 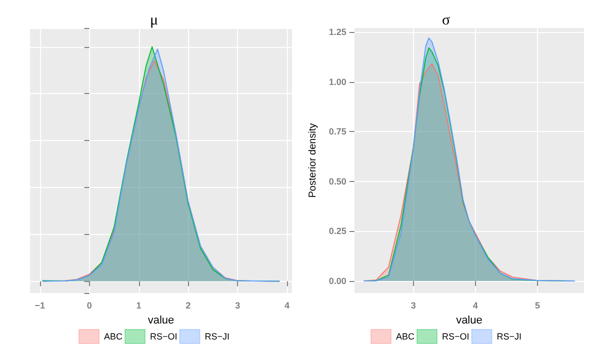 What do you see at coordinates (40, 305) in the screenshot?
I see `x-tick-label: −1` at bounding box center [40, 305].